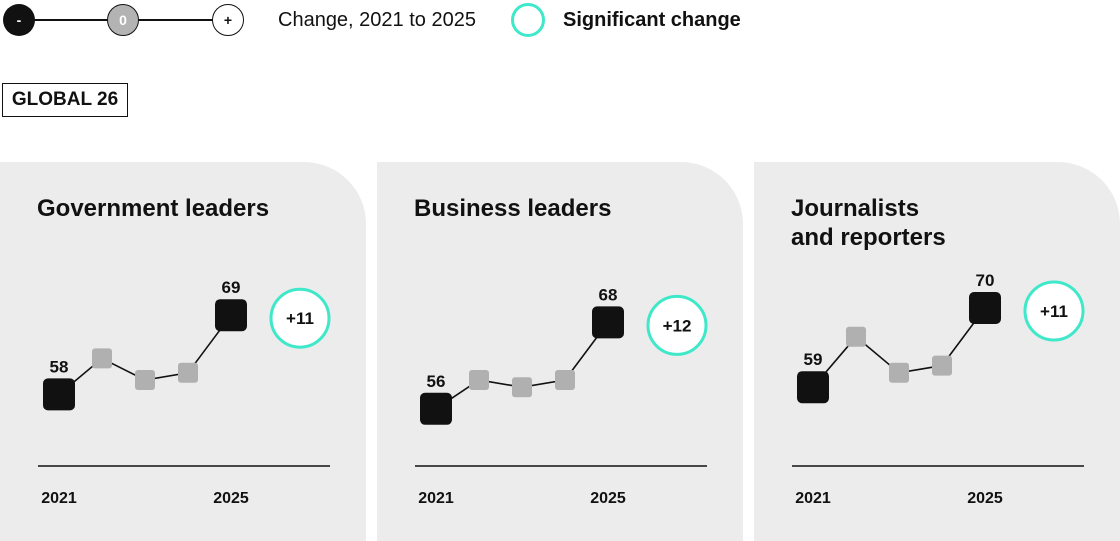 The height and width of the screenshot is (541, 1120). I want to click on data-label: 68, so click(608, 294).